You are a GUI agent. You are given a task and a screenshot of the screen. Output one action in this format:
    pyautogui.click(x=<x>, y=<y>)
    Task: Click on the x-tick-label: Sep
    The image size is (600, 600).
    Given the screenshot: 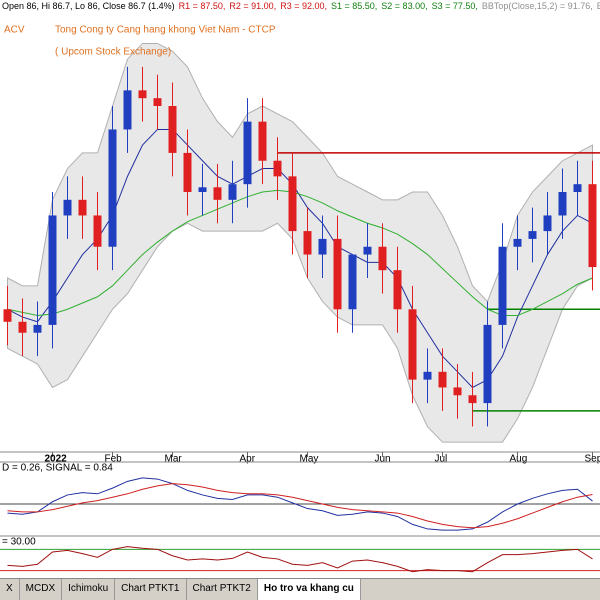 What is the action you would take?
    pyautogui.click(x=592, y=459)
    